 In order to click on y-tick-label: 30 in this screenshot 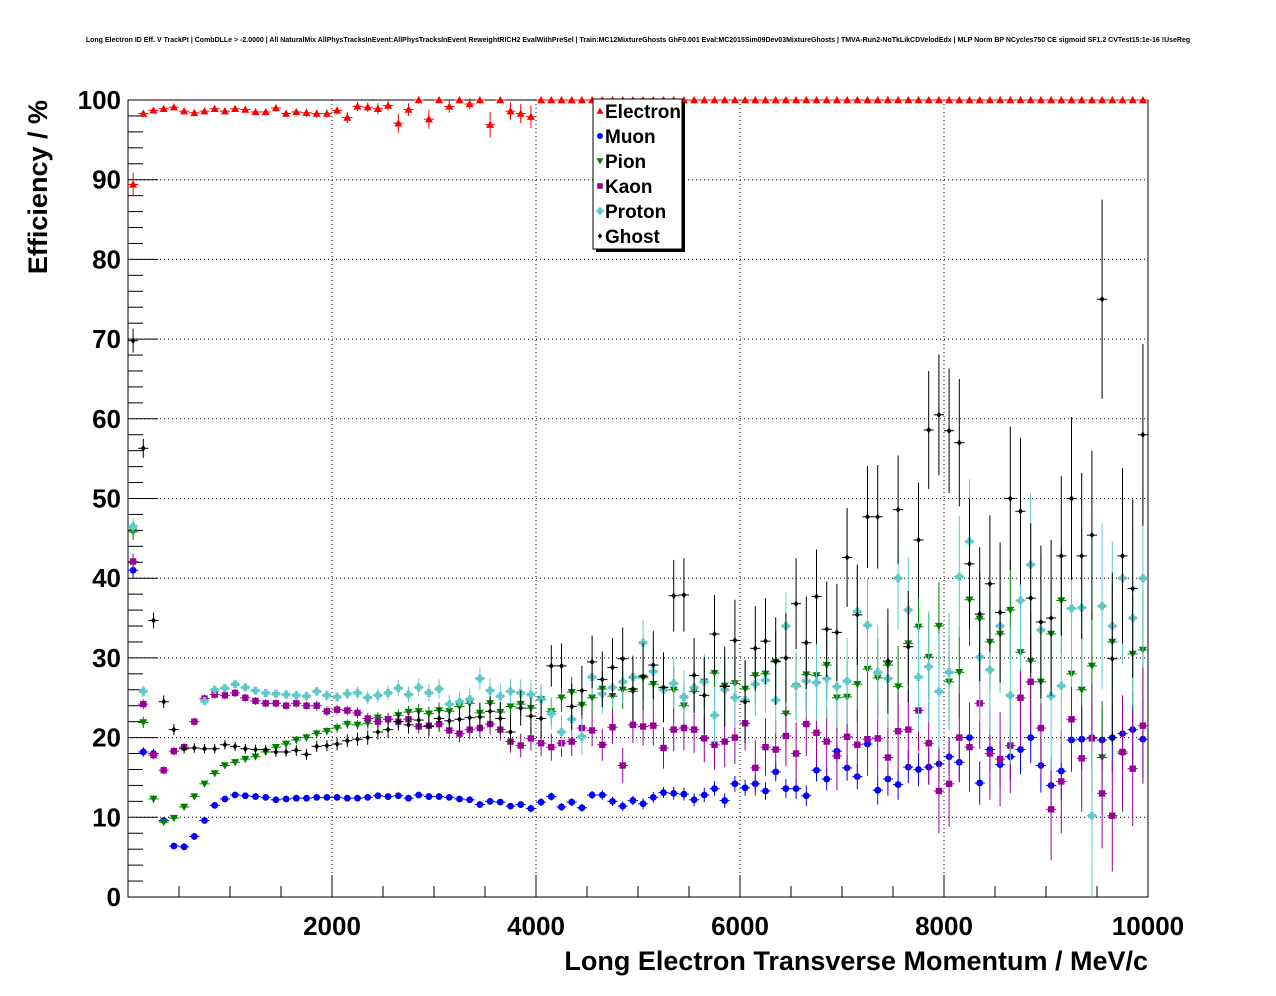, I will do `click(106, 658)`.